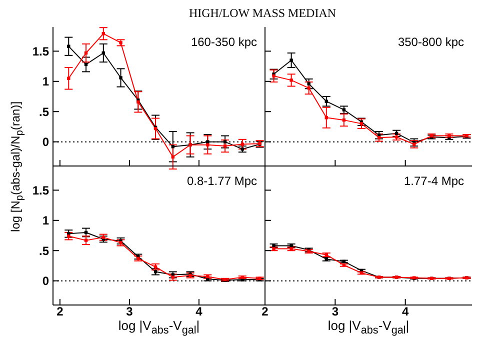 This screenshot has width=496, height=346. What do you see at coordinates (263, 13) in the screenshot?
I see `chart-title: HIGH/LOW MASS MEDIAN` at bounding box center [263, 13].